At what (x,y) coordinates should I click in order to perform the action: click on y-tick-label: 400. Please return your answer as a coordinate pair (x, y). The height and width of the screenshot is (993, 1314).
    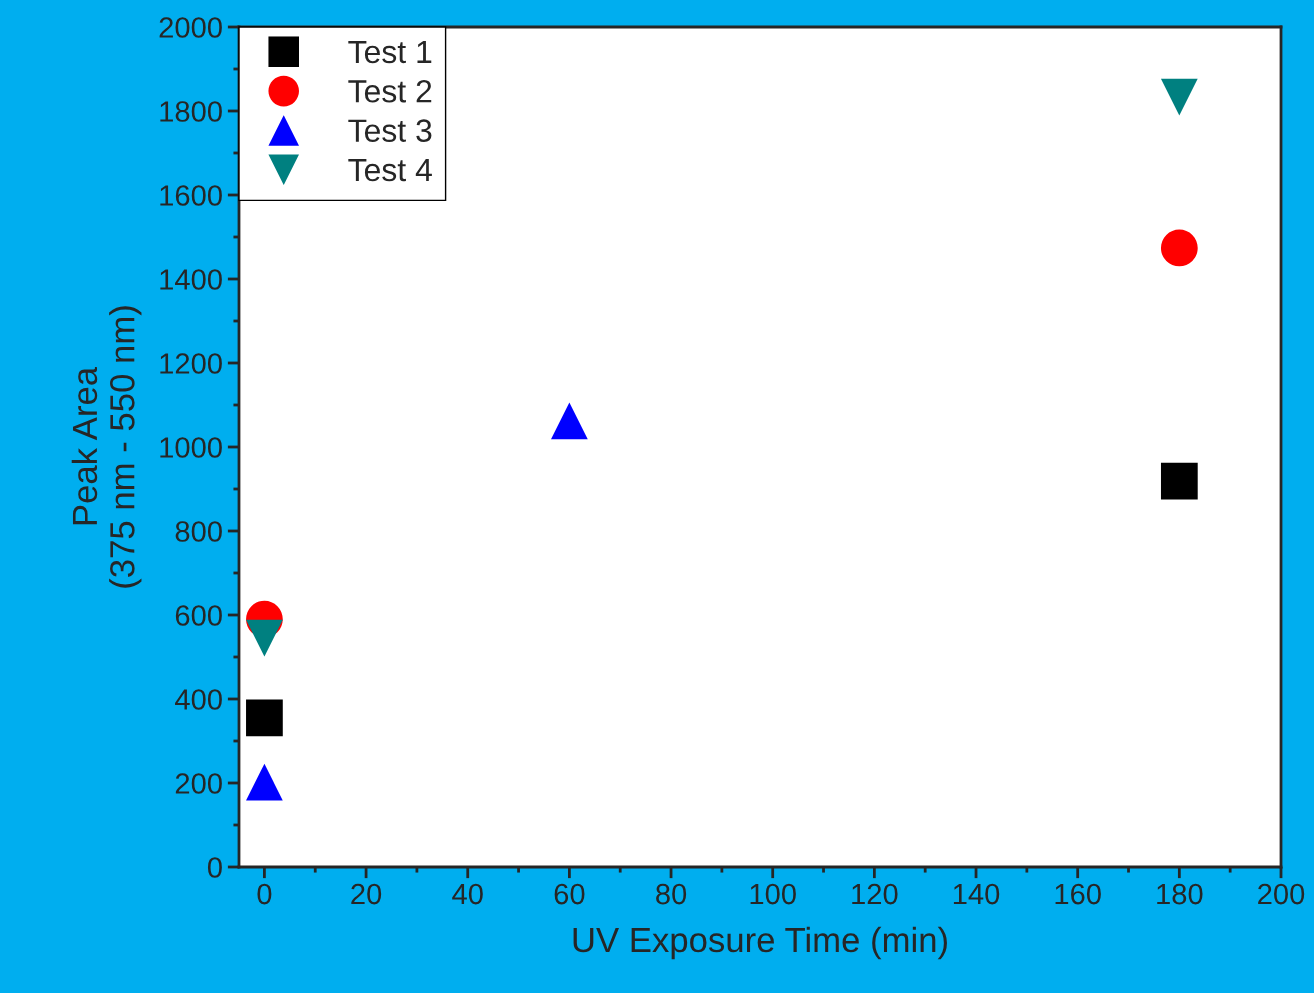
    Looking at the image, I should click on (198, 699).